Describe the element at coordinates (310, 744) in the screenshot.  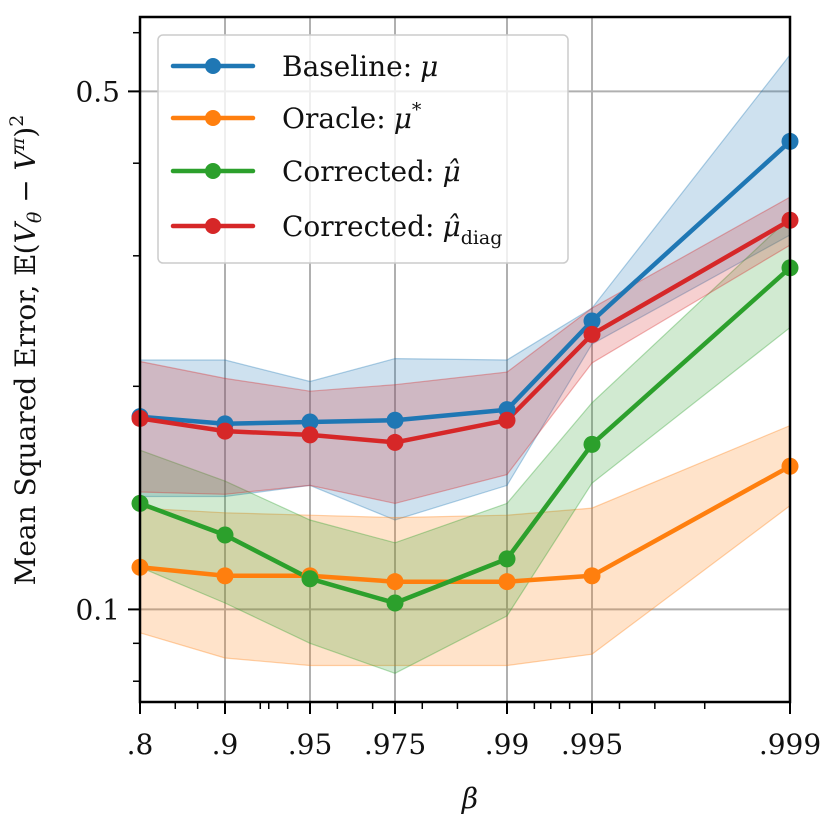
I see `x-tick-label: .95` at that location.